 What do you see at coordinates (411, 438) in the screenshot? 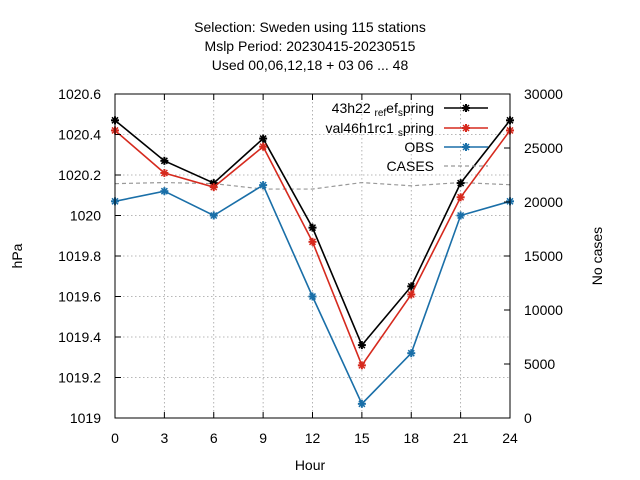
I see `x-tick-label: 18` at bounding box center [411, 438].